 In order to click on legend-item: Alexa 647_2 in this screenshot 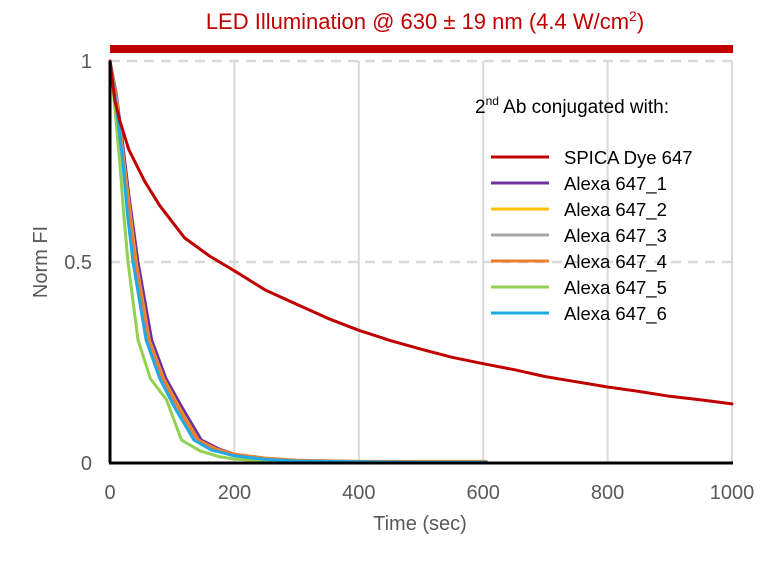, I will do `click(579, 210)`.